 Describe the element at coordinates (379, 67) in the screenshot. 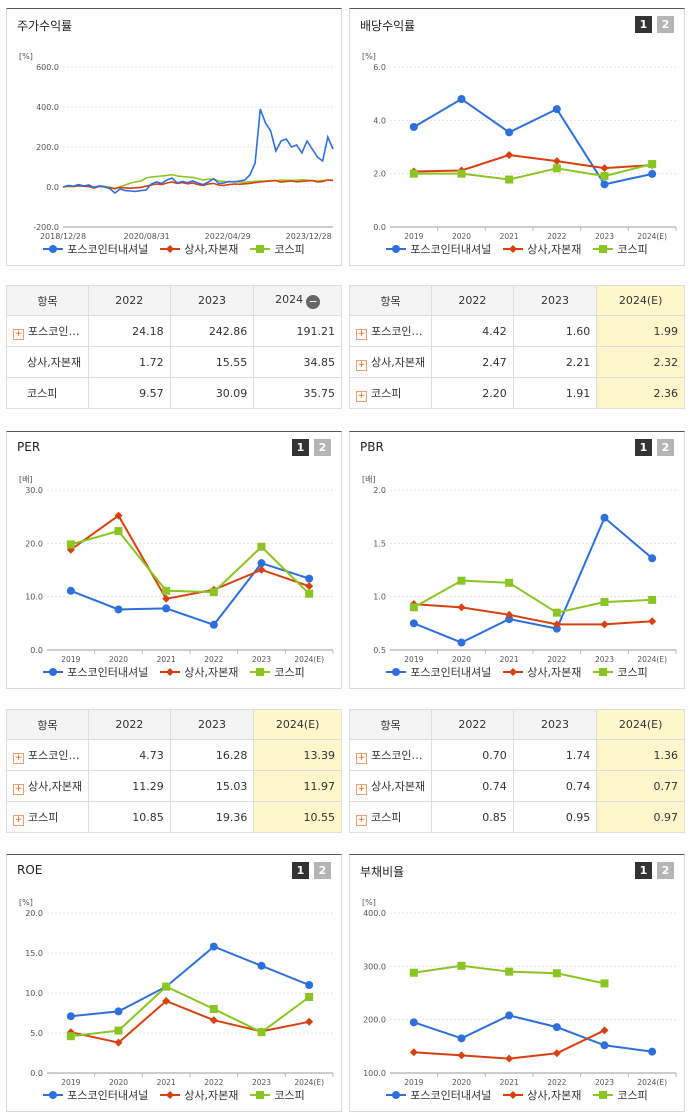

I see `y-tick-label: 6.0` at that location.